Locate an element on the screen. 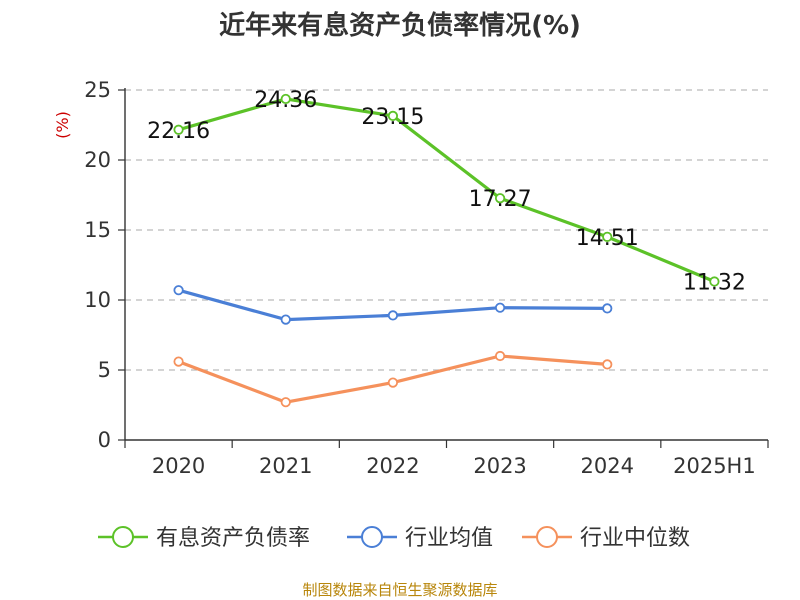 The height and width of the screenshot is (600, 800). y-tick-label: 15 is located at coordinates (97, 230).